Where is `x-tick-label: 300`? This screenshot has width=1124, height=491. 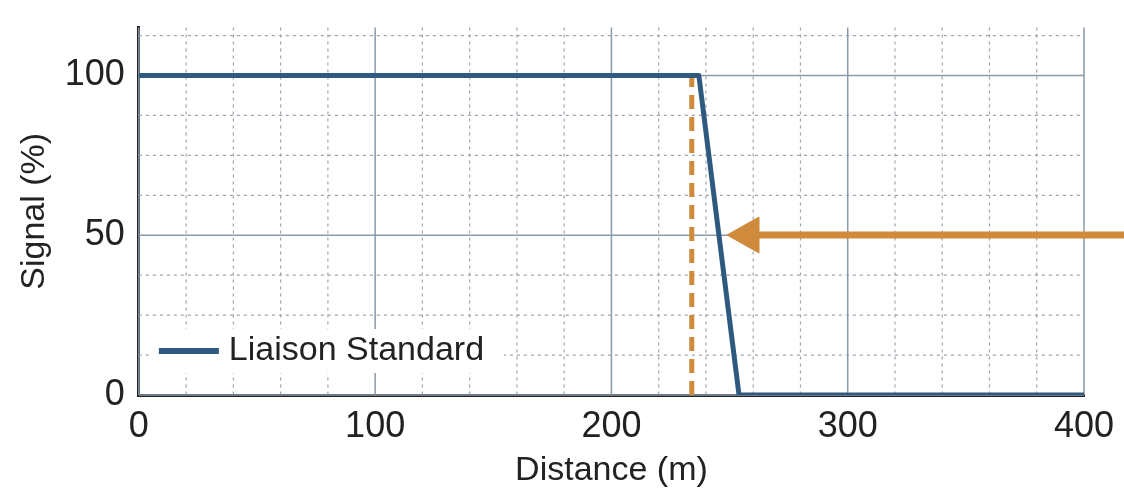 x-tick-label: 300 is located at coordinates (847, 424).